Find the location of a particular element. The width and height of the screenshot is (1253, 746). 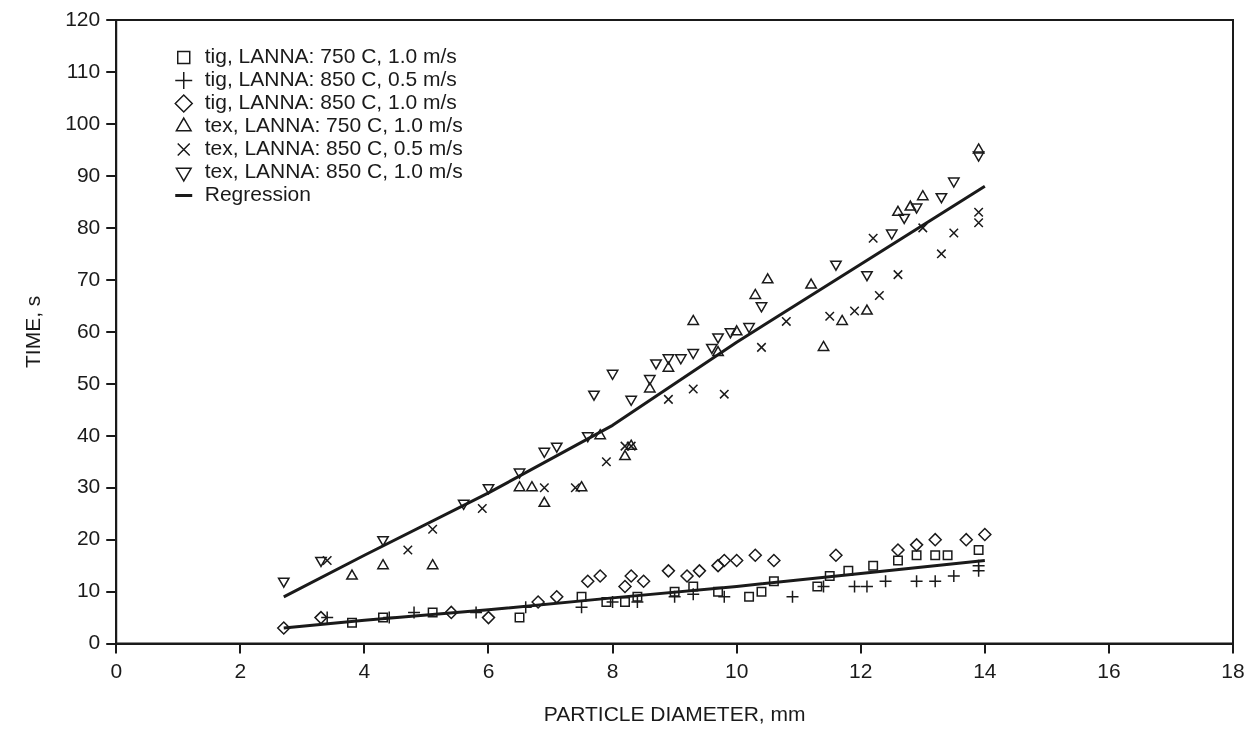

x-tick-label: 16 is located at coordinates (1109, 670).